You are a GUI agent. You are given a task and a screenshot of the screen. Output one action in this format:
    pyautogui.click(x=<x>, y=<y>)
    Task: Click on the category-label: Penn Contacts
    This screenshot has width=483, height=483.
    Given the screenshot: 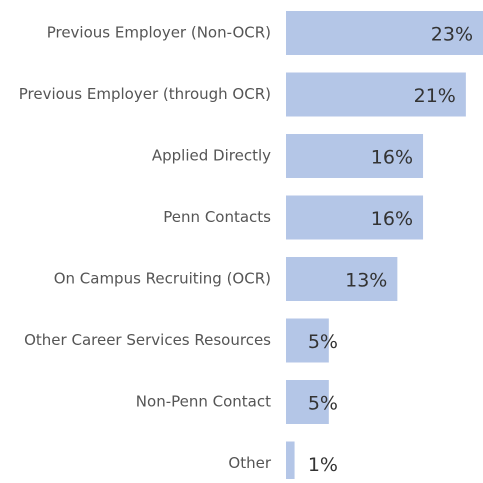 What is the action you would take?
    pyautogui.click(x=217, y=217)
    